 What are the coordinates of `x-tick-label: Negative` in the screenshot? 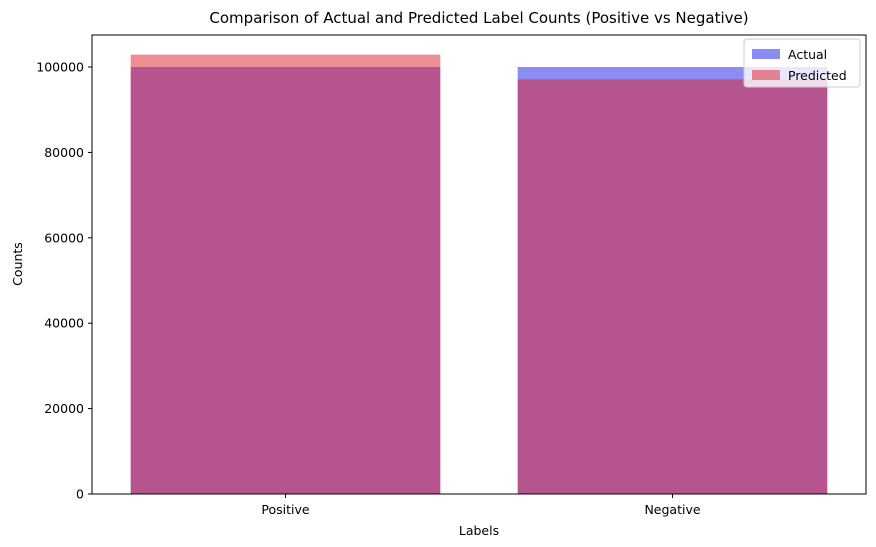 It's located at (672, 509).